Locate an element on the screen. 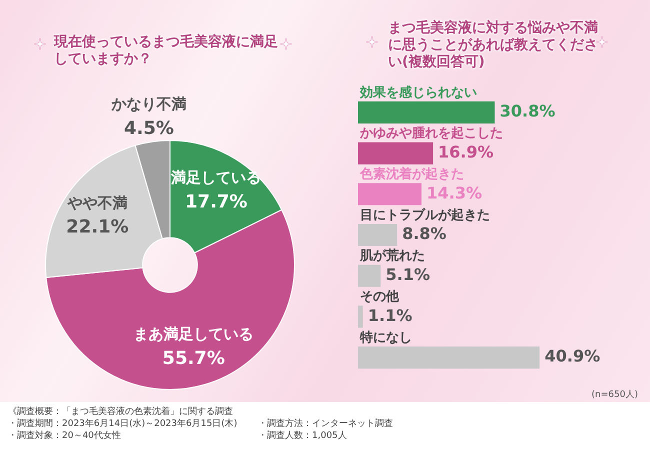 The image size is (650, 450). data-label: 16.9% is located at coordinates (466, 152).